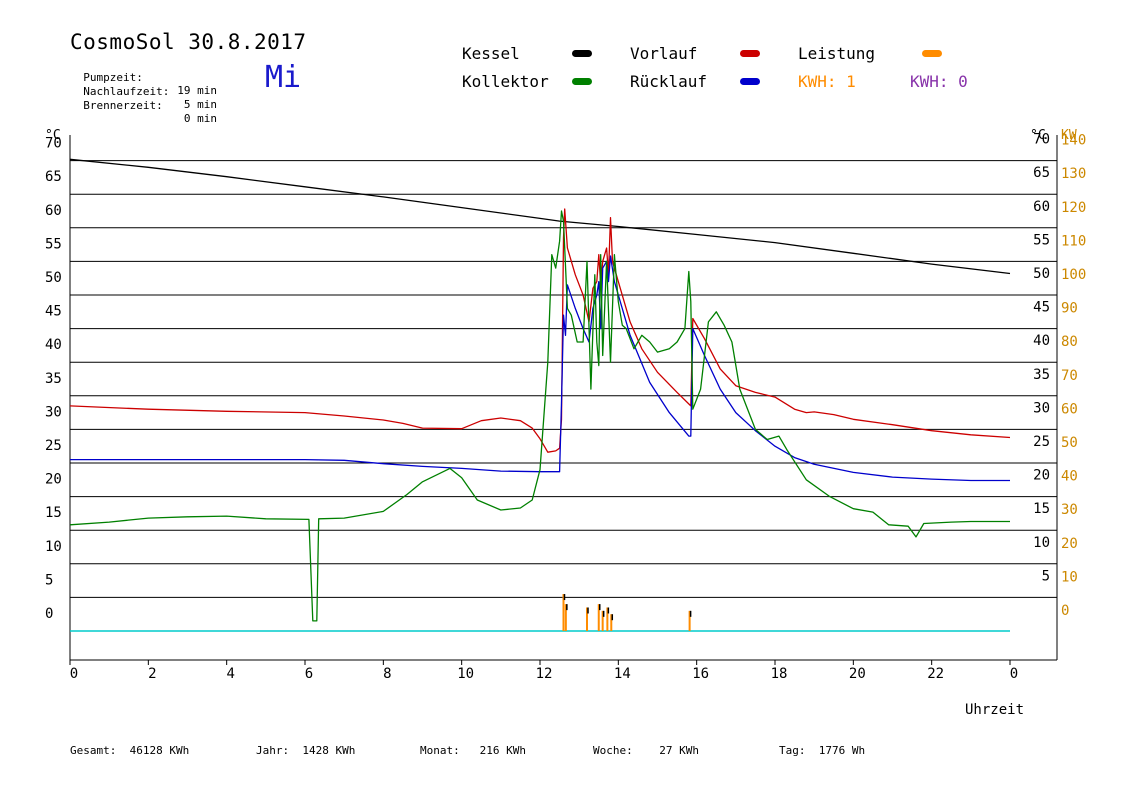 This screenshot has width=1148, height=812. Describe the element at coordinates (837, 53) in the screenshot. I see `legend-leistung-label: Leistung` at that location.